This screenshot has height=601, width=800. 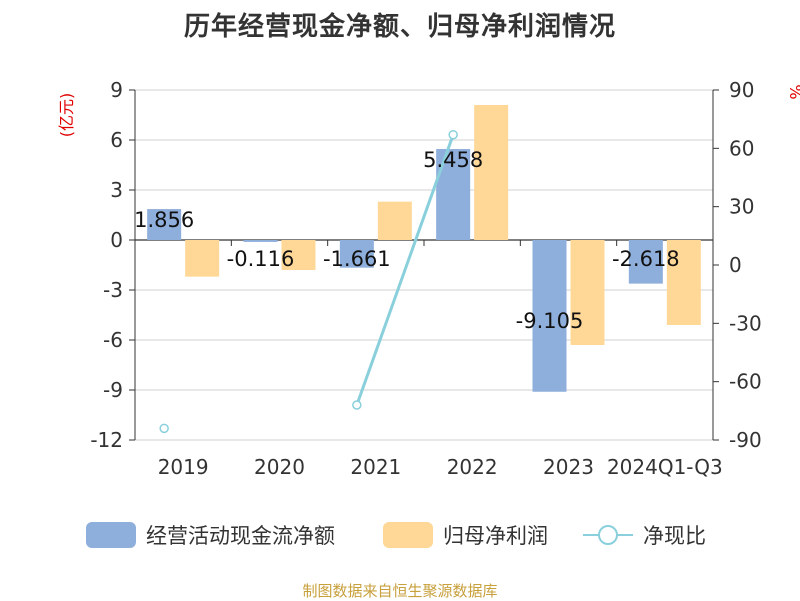 What do you see at coordinates (183, 467) in the screenshot?
I see `category-label: 2019` at bounding box center [183, 467].